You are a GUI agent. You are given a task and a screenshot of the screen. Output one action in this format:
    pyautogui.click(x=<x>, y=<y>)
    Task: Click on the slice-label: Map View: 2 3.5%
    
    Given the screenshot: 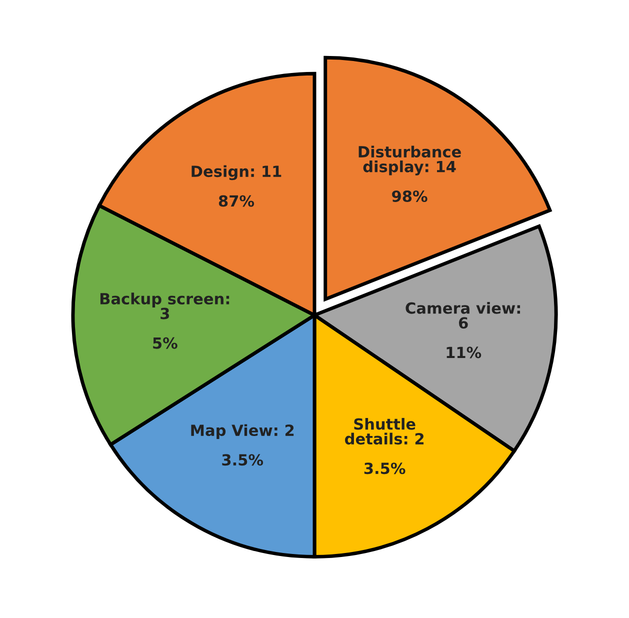 What is the action you would take?
    pyautogui.click(x=242, y=445)
    